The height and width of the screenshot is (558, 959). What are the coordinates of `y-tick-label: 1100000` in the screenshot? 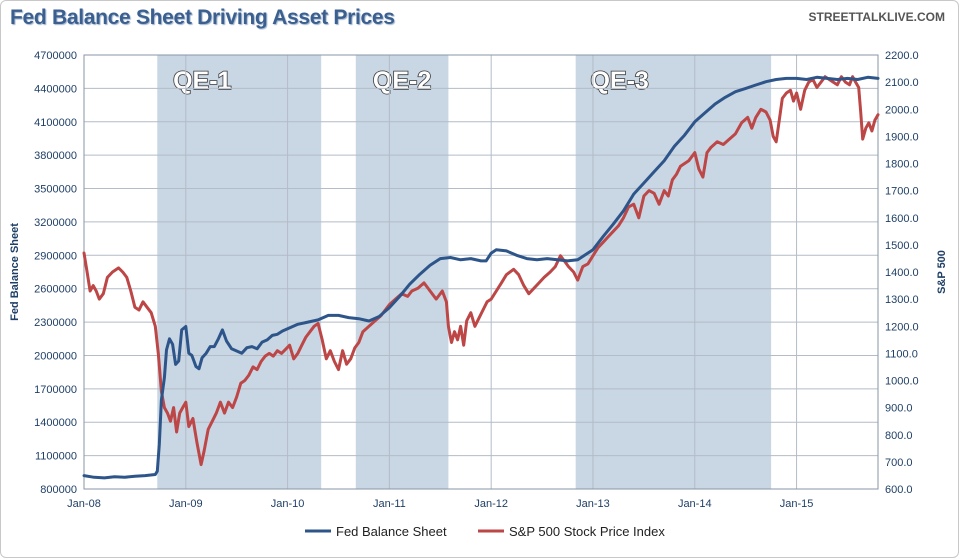 It's located at (56, 457).